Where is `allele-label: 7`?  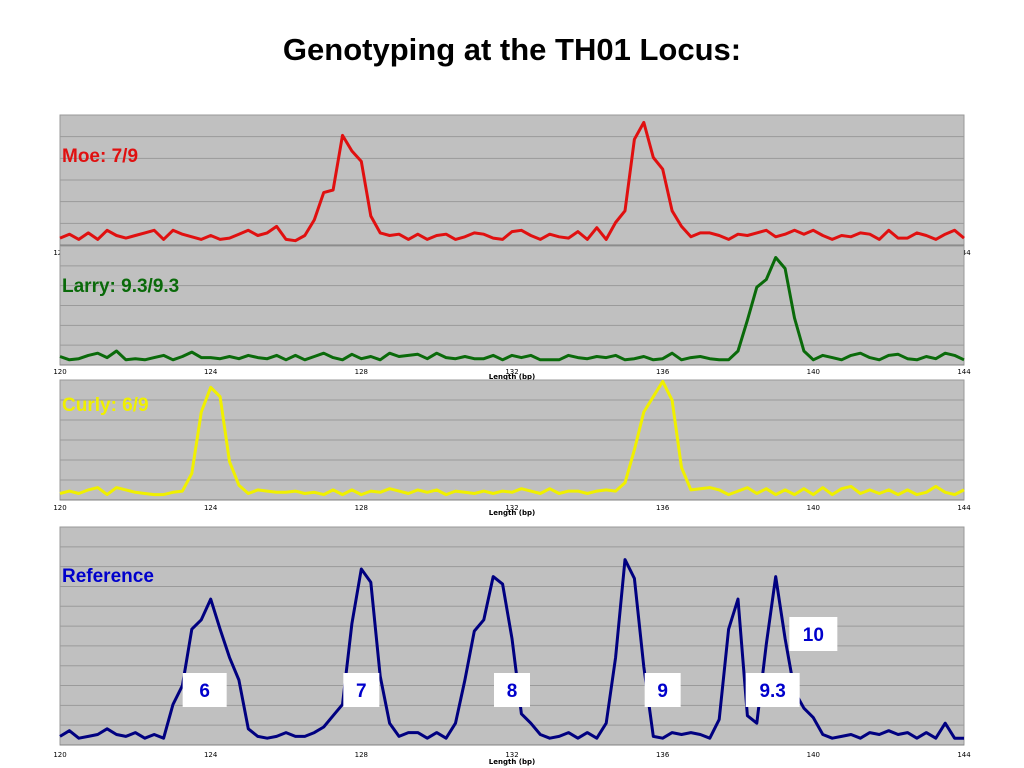 allele-label: 7 is located at coordinates (361, 691).